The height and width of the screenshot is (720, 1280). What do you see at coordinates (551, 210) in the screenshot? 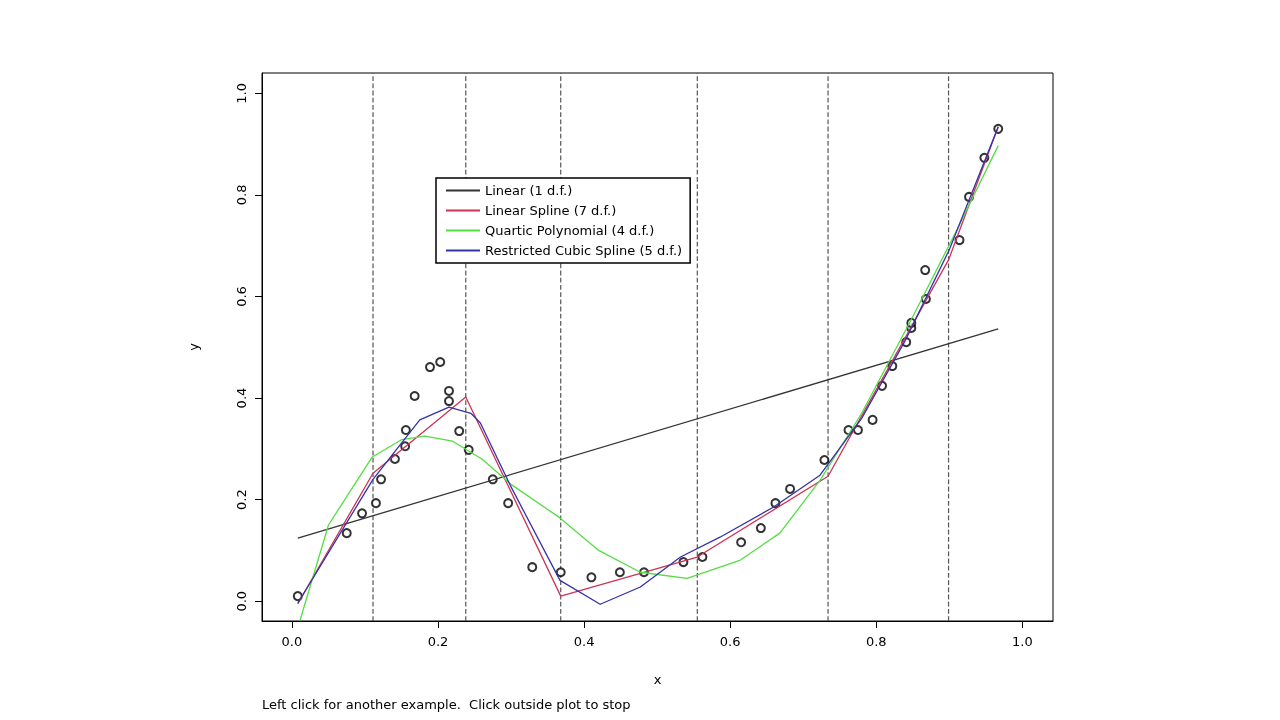
I see `legend-label: Linear Spline (7 d.f.)` at bounding box center [551, 210].